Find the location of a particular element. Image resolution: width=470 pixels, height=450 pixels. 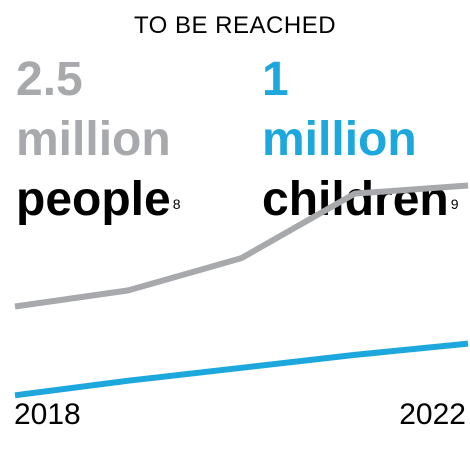

children-footnote: 9 is located at coordinates (454, 204).